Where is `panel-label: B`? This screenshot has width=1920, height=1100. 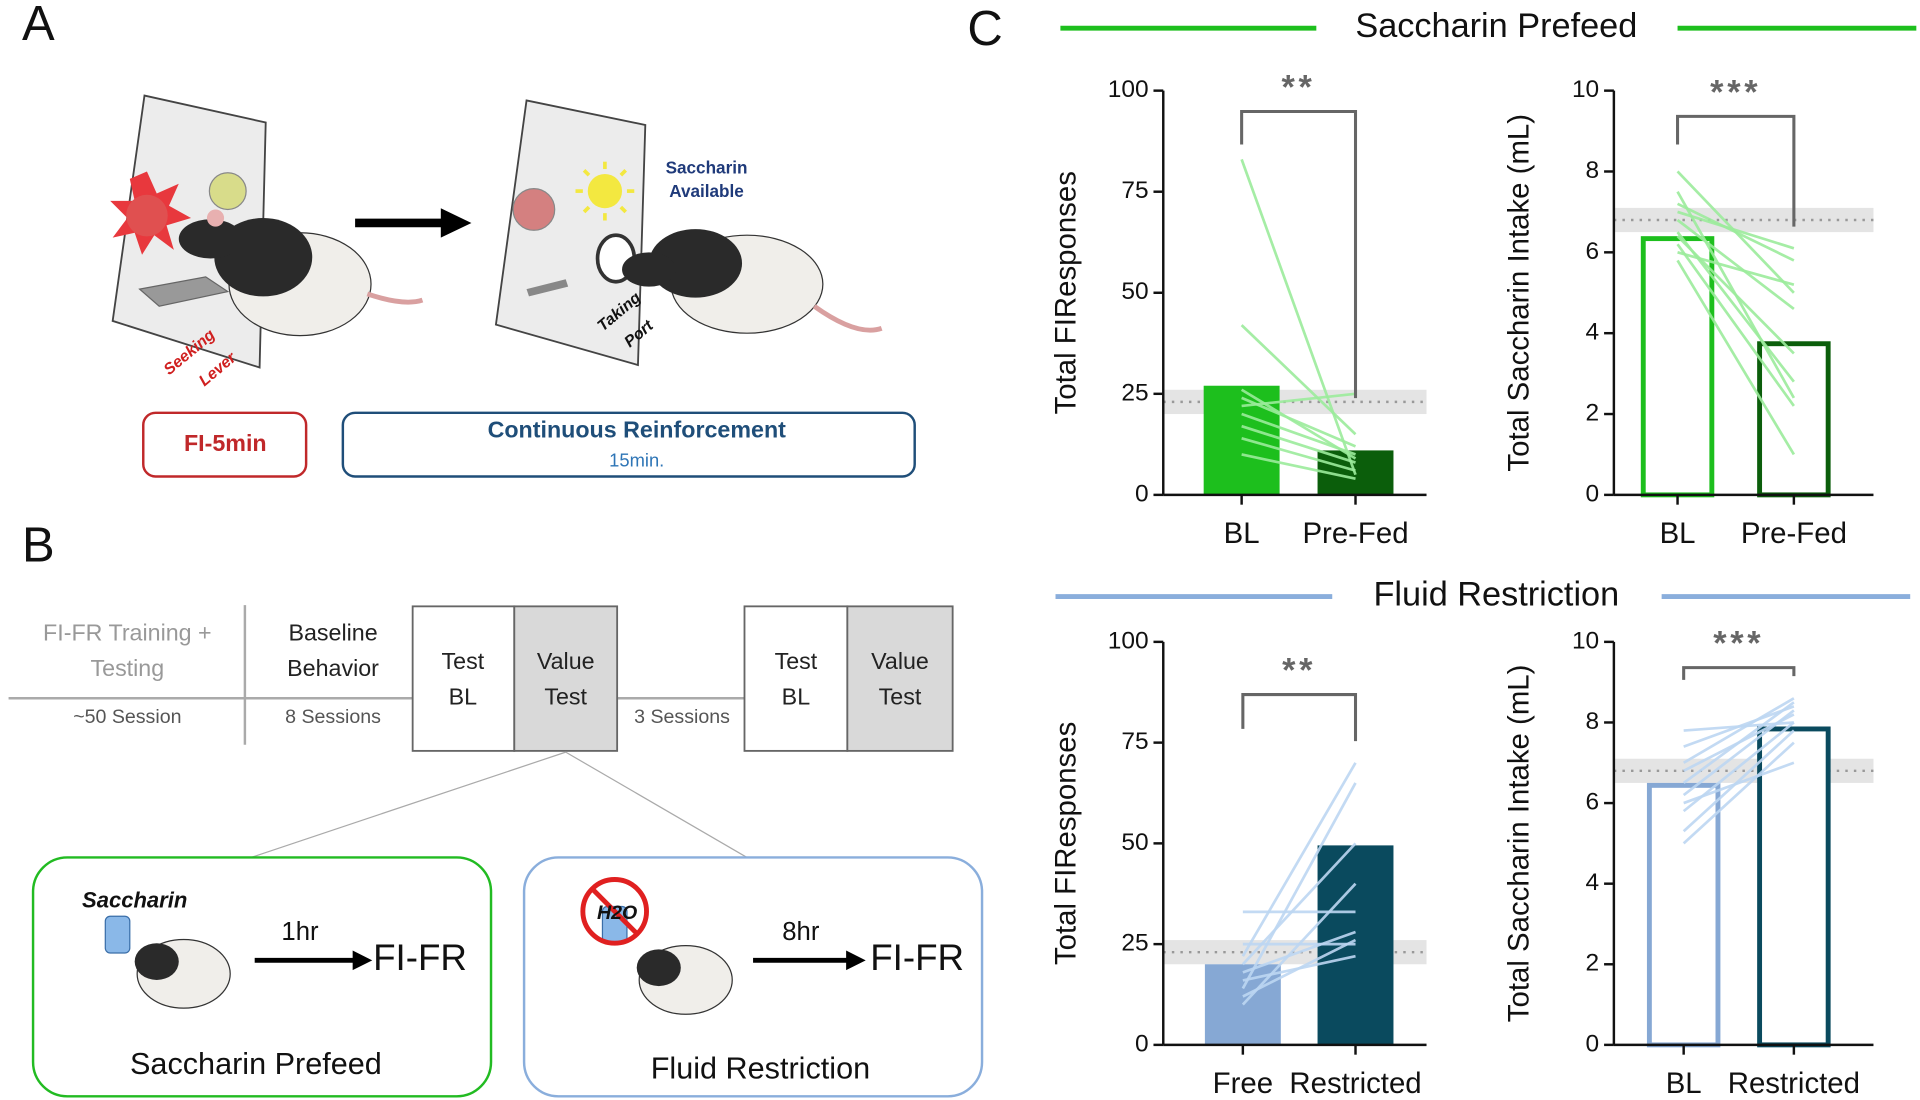
panel-label: B is located at coordinates (38, 546).